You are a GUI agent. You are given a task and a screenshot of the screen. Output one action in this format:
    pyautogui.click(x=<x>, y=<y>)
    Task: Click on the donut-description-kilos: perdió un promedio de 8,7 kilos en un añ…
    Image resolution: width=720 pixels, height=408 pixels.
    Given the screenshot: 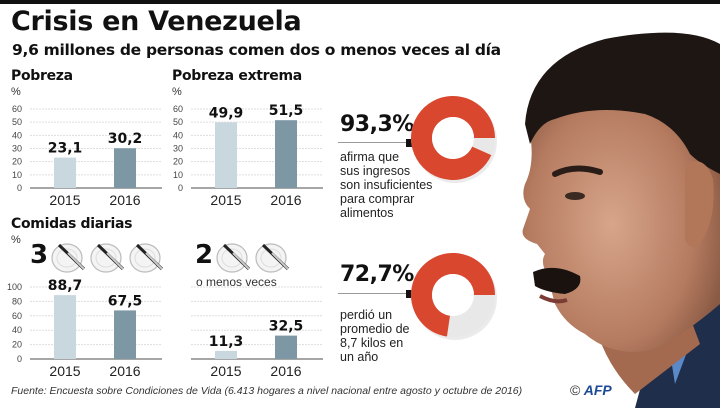 What is the action you would take?
    pyautogui.click(x=375, y=336)
    